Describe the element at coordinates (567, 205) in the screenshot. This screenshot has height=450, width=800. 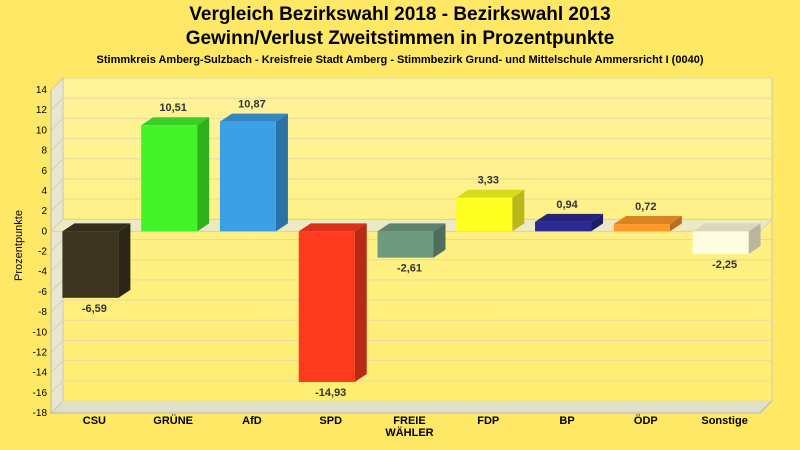
I see `data-label: 0,94` at that location.